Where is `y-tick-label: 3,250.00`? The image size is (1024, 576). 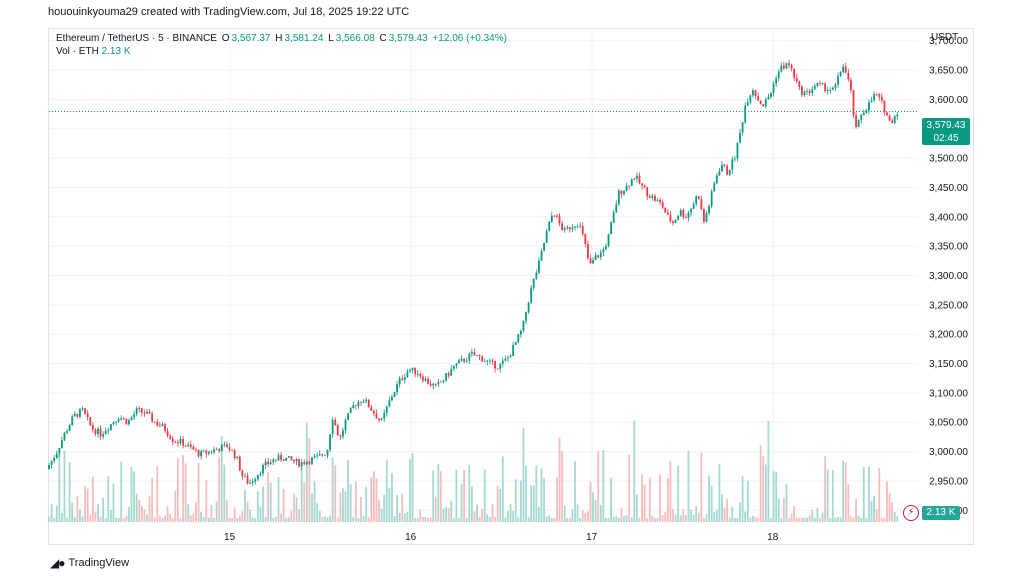
y-tick-label: 3,250.00 is located at coordinates (948, 305).